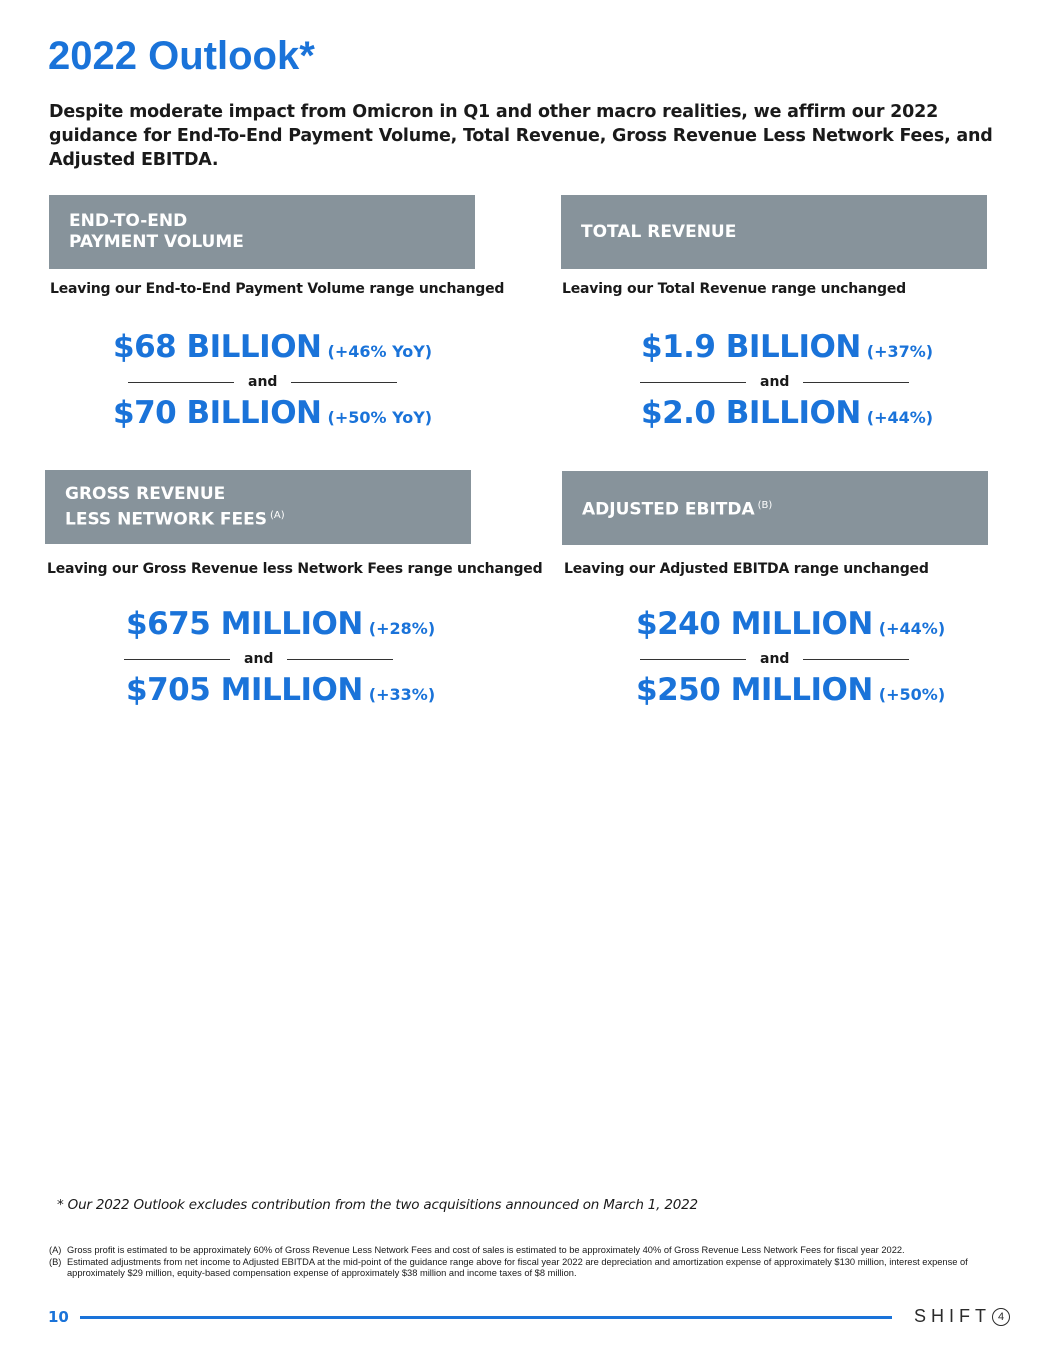 The image size is (1055, 1365). Describe the element at coordinates (486, 1317) in the screenshot. I see `footer-rule` at that location.